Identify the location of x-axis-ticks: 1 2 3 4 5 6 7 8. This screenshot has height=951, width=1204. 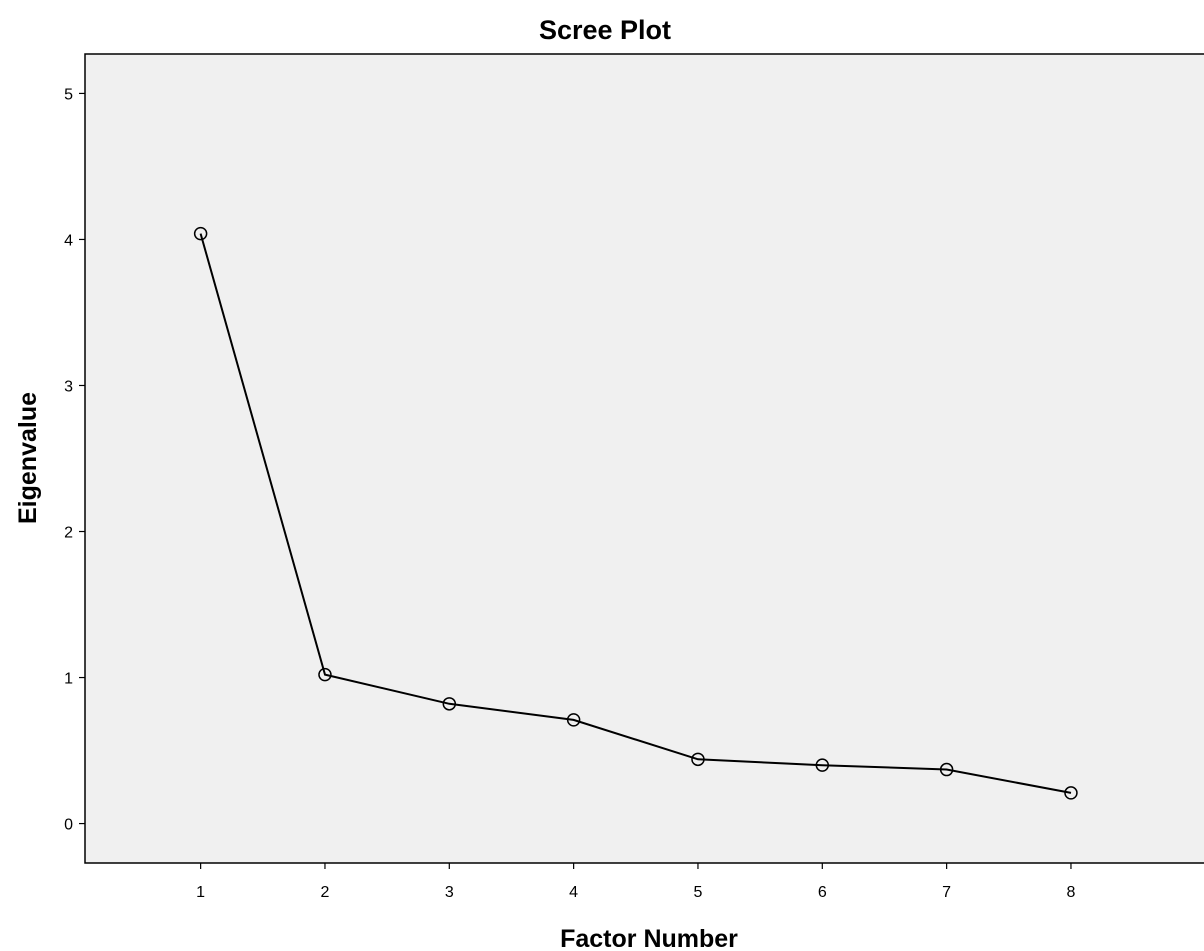
(636, 882).